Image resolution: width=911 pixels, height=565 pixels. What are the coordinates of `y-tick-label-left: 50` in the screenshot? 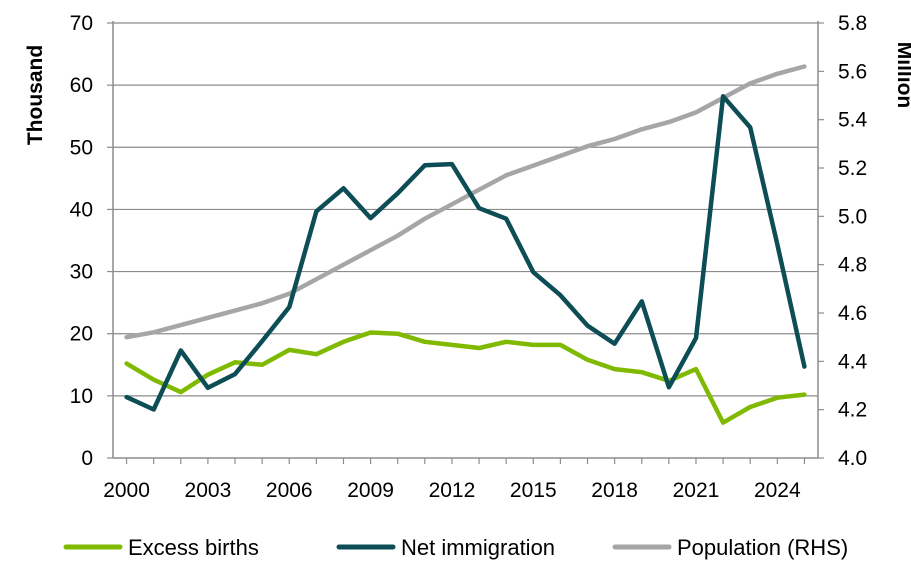 It's located at (81, 147).